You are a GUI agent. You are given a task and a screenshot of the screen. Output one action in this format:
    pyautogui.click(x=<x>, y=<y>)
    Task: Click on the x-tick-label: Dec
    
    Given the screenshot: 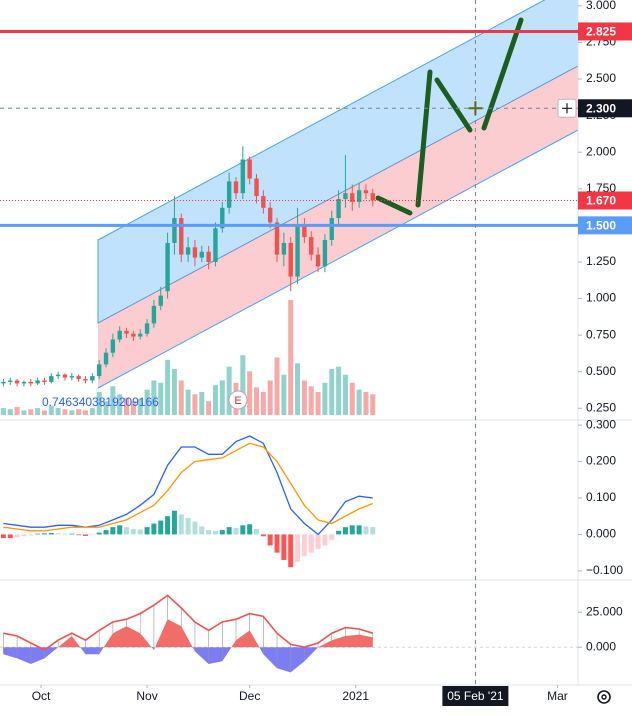 What is the action you would take?
    pyautogui.click(x=249, y=696)
    